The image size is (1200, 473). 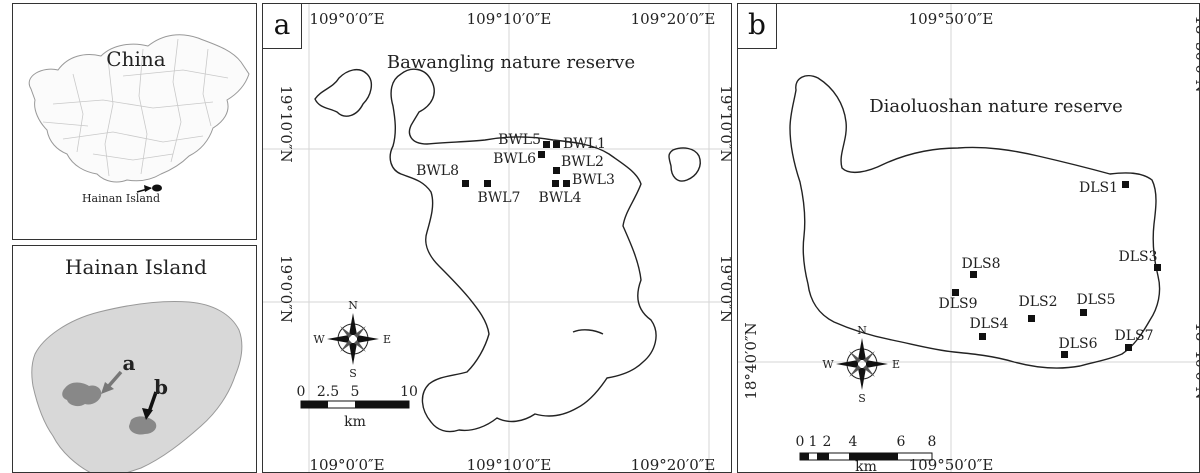 I want to click on site-label-bwl5: BWL5, so click(x=519, y=140).